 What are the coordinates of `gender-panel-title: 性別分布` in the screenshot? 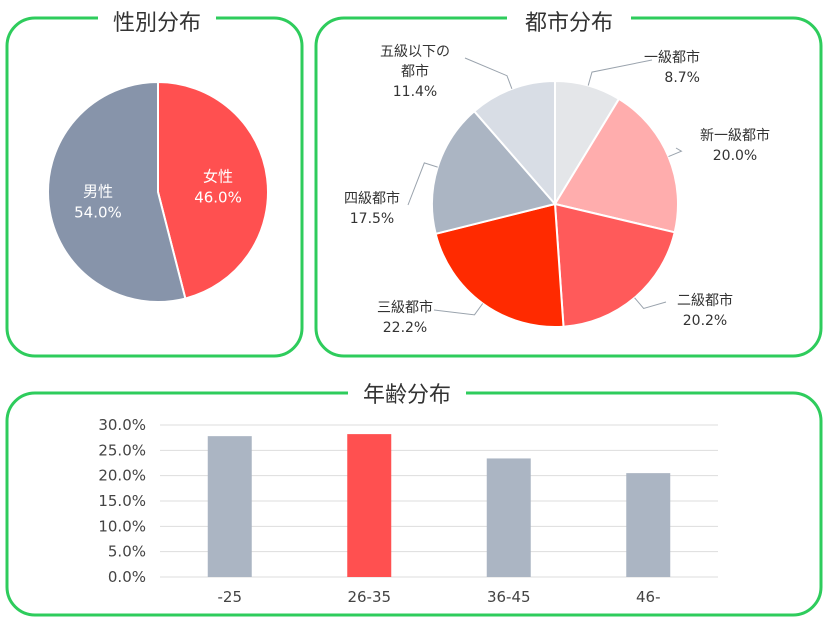 It's located at (157, 23).